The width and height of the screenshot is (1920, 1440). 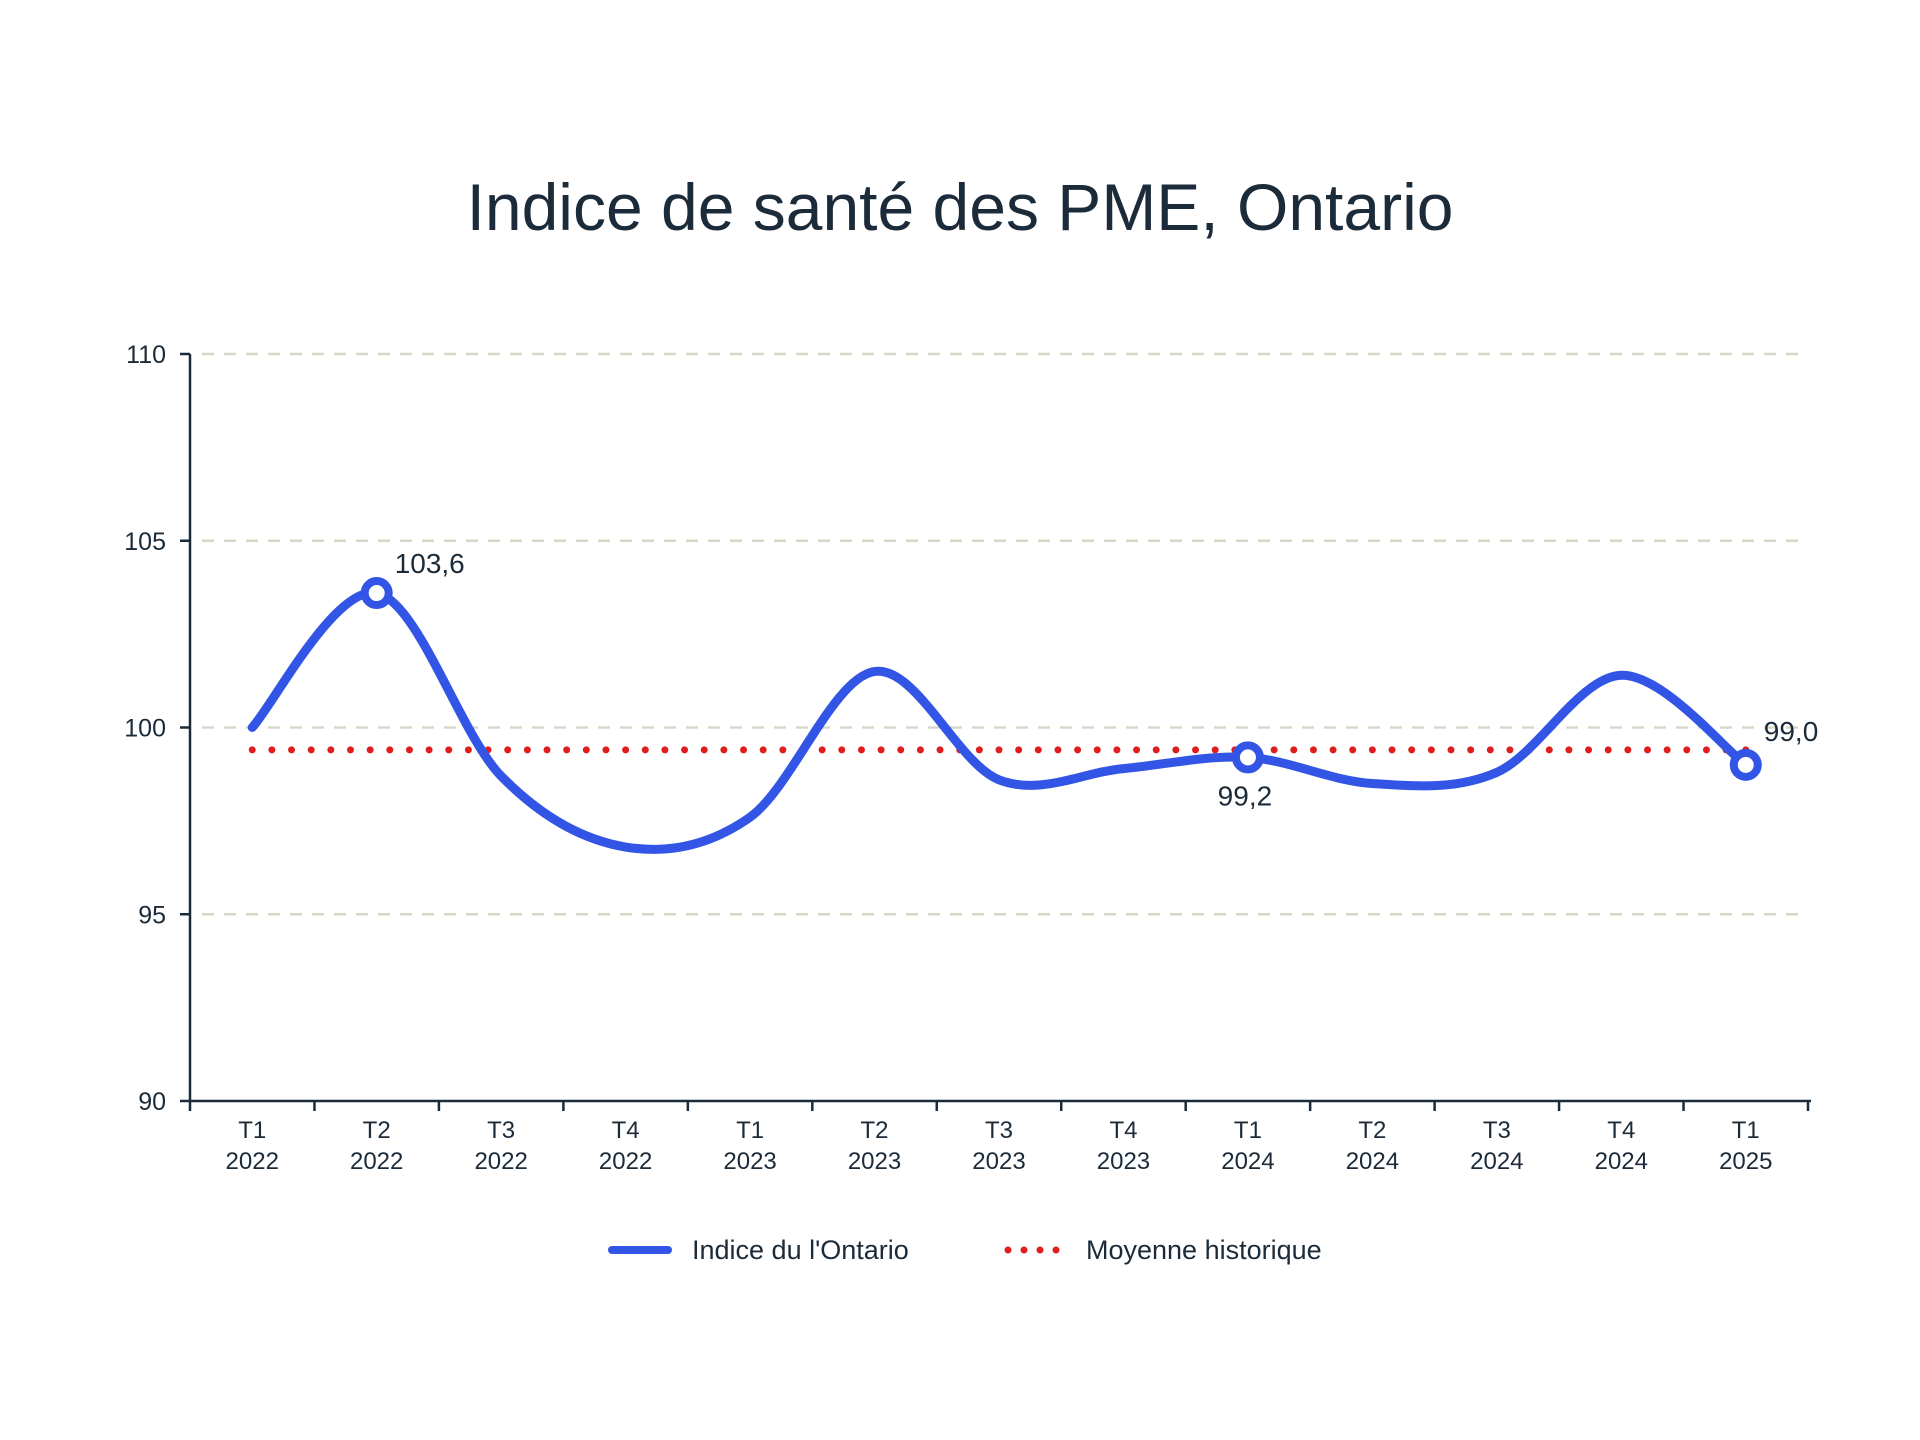 I want to click on ontario-index-line, so click(x=999, y=721).